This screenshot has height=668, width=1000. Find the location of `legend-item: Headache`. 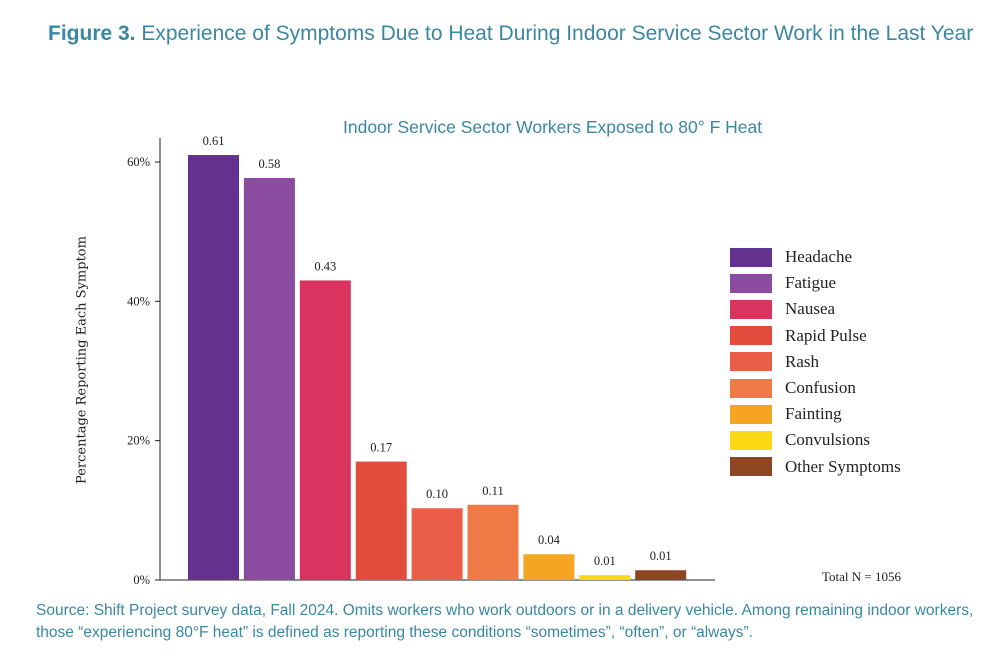

legend-item: Headache is located at coordinates (815, 257).